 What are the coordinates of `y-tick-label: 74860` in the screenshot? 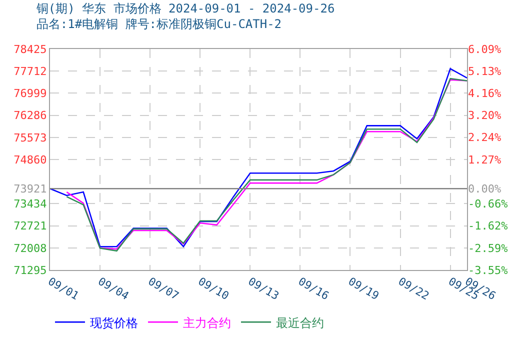 It's located at (30, 159).